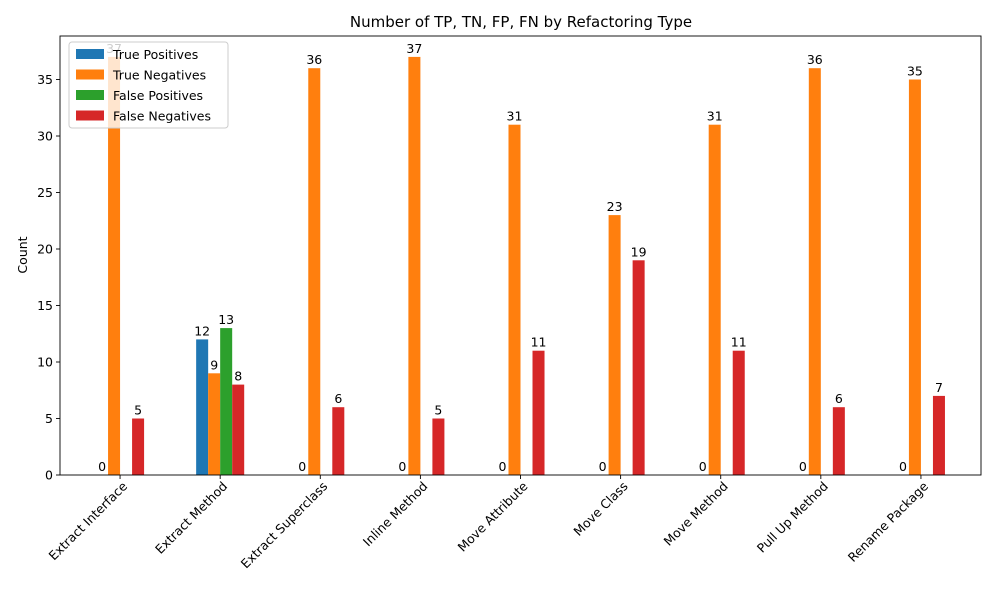  Describe the element at coordinates (45, 249) in the screenshot. I see `y-tick-label: 20` at that location.